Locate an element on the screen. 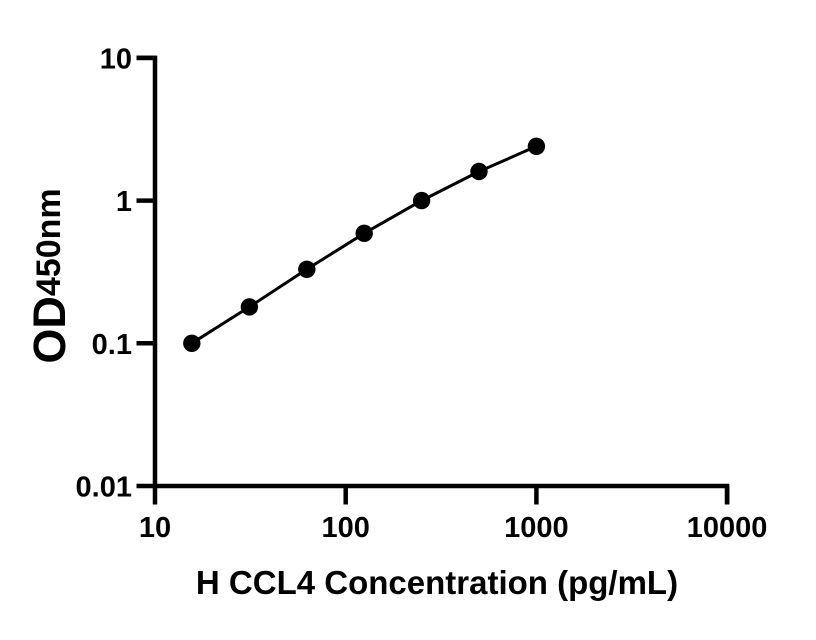  y-tick-label: 0.1 is located at coordinates (112, 345).